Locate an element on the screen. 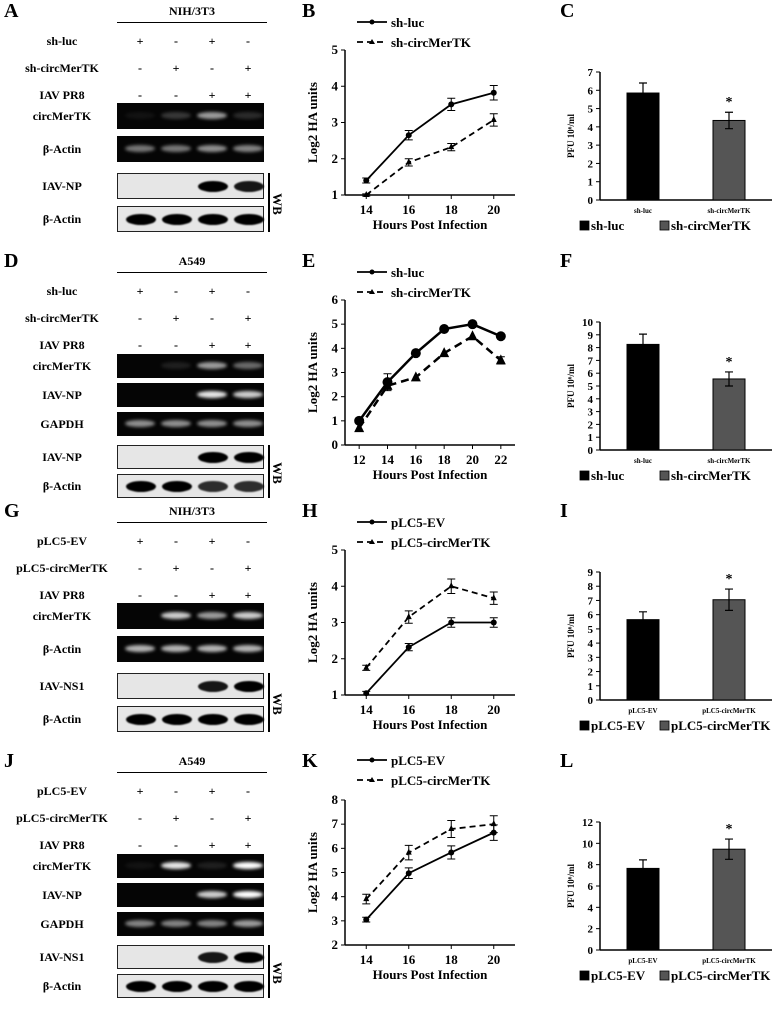 The image size is (780, 1020). significance-marker: * is located at coordinates (729, 579).